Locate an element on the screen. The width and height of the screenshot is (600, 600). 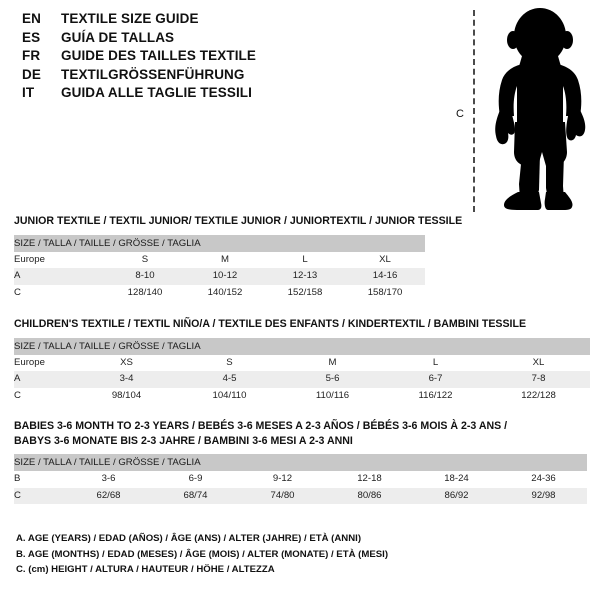
language-row: DE TEXTILGRÖSSENFÜHRUNG is located at coordinates (172, 76).